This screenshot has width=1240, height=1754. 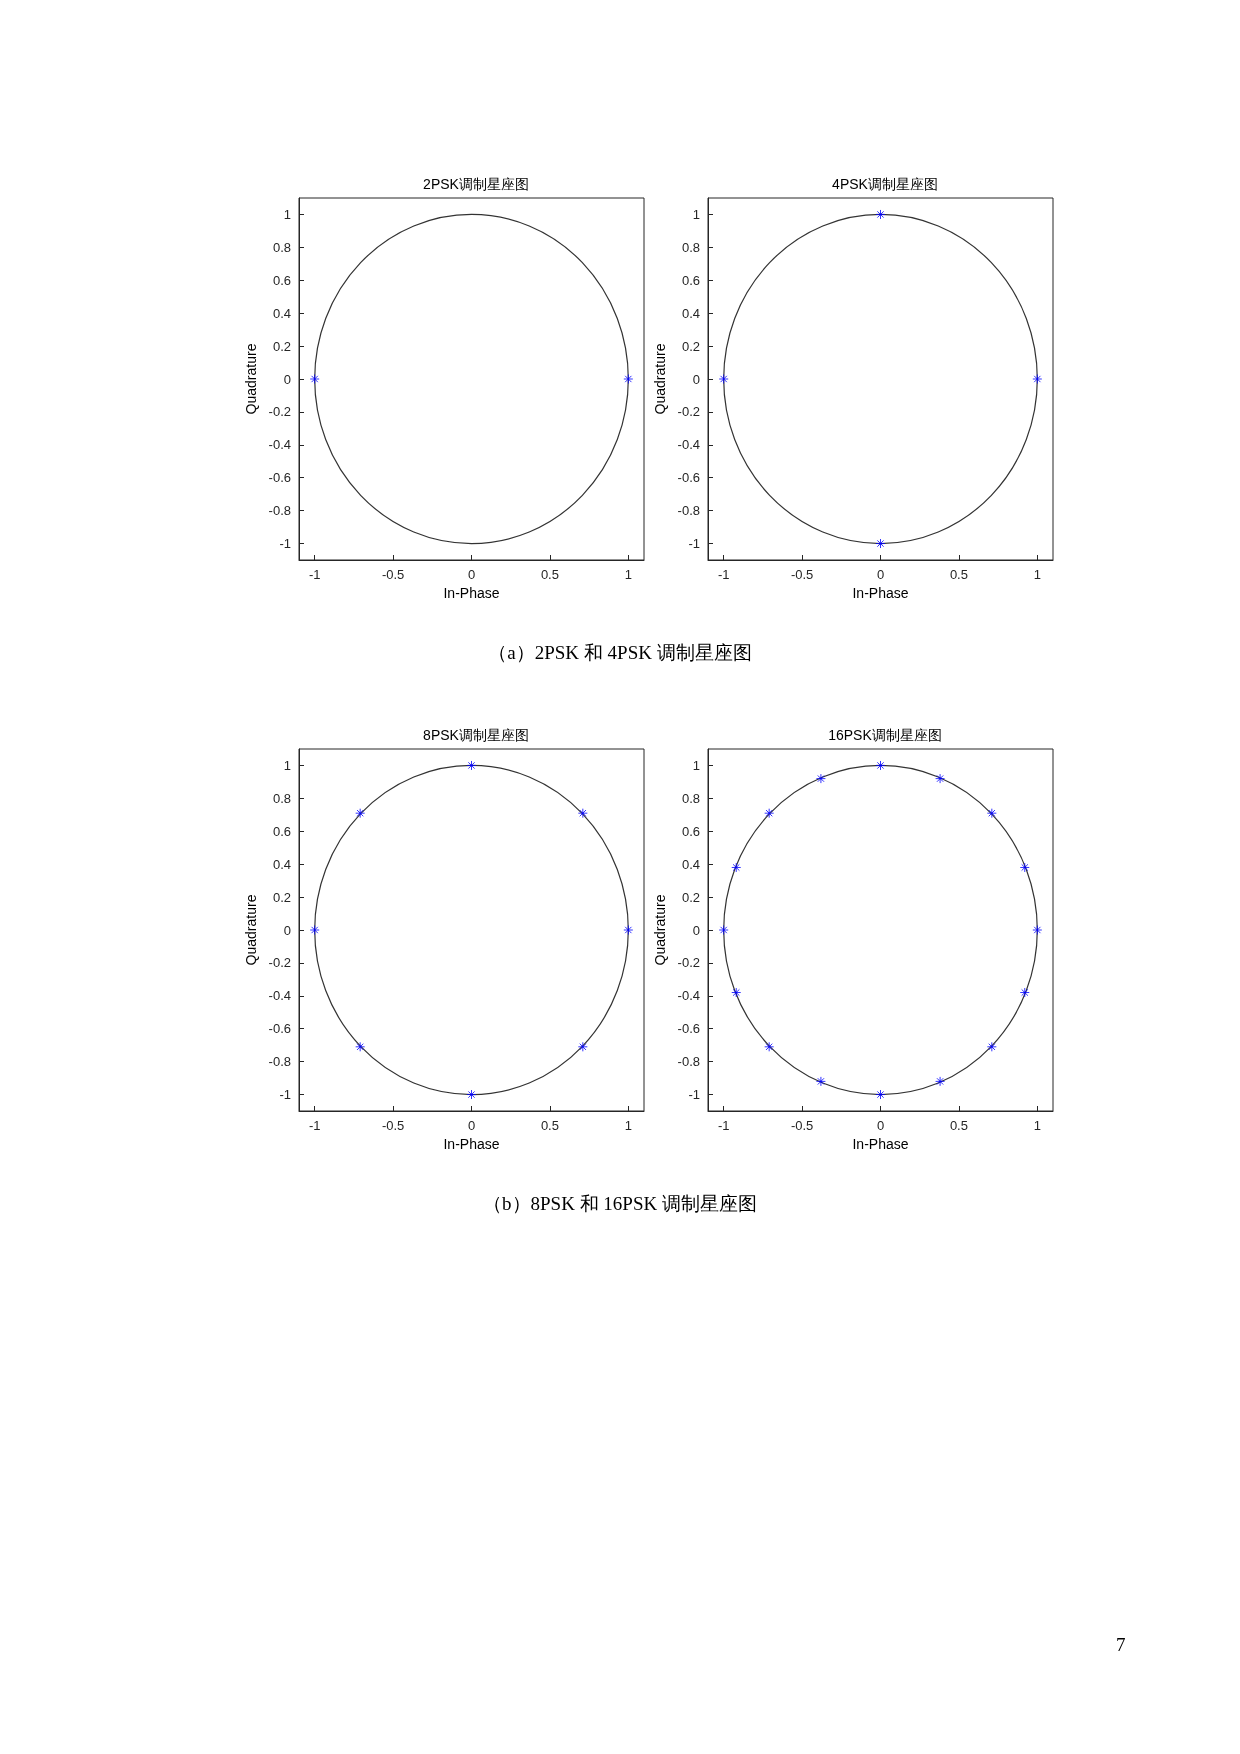 I want to click on text: （b）8PSK 和 16PSK 调制星座图, so click(x=620, y=1204).